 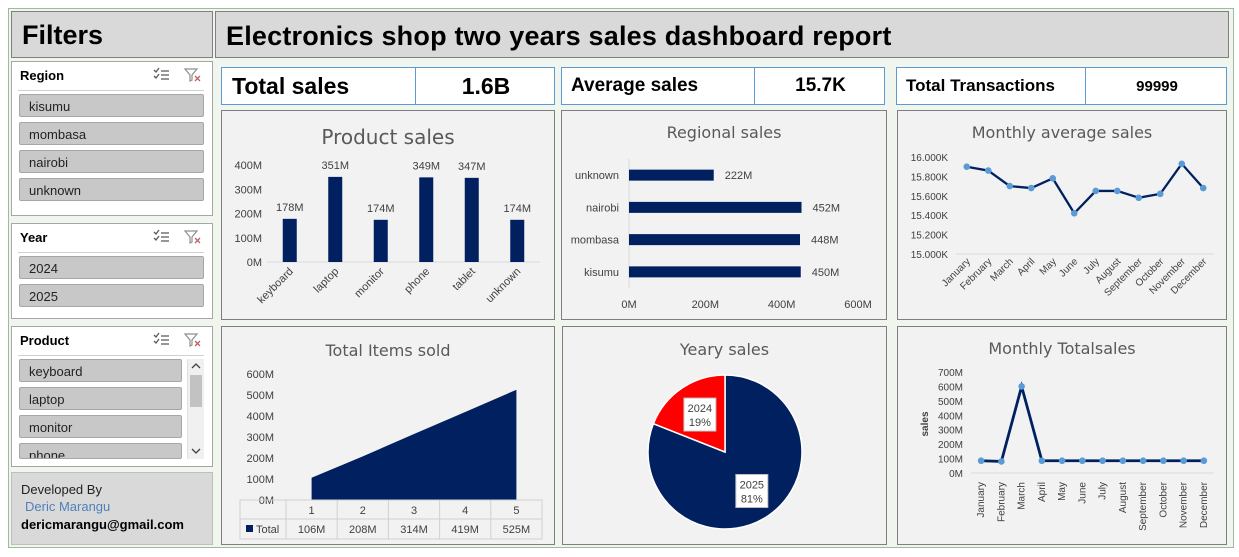 What do you see at coordinates (196, 391) in the screenshot?
I see `scrollbar-thumb` at bounding box center [196, 391].